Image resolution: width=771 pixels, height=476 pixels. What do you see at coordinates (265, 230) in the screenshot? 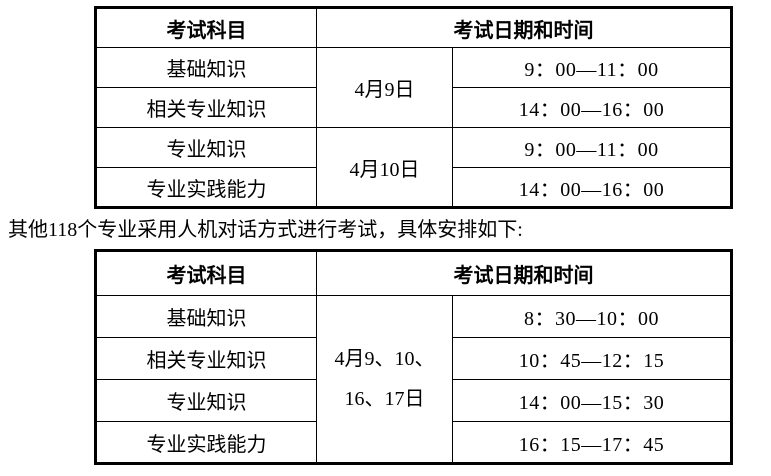
I see `note-text: 其他118个专业采用人机对话方式进行考试，具体安排如下:` at bounding box center [265, 230].